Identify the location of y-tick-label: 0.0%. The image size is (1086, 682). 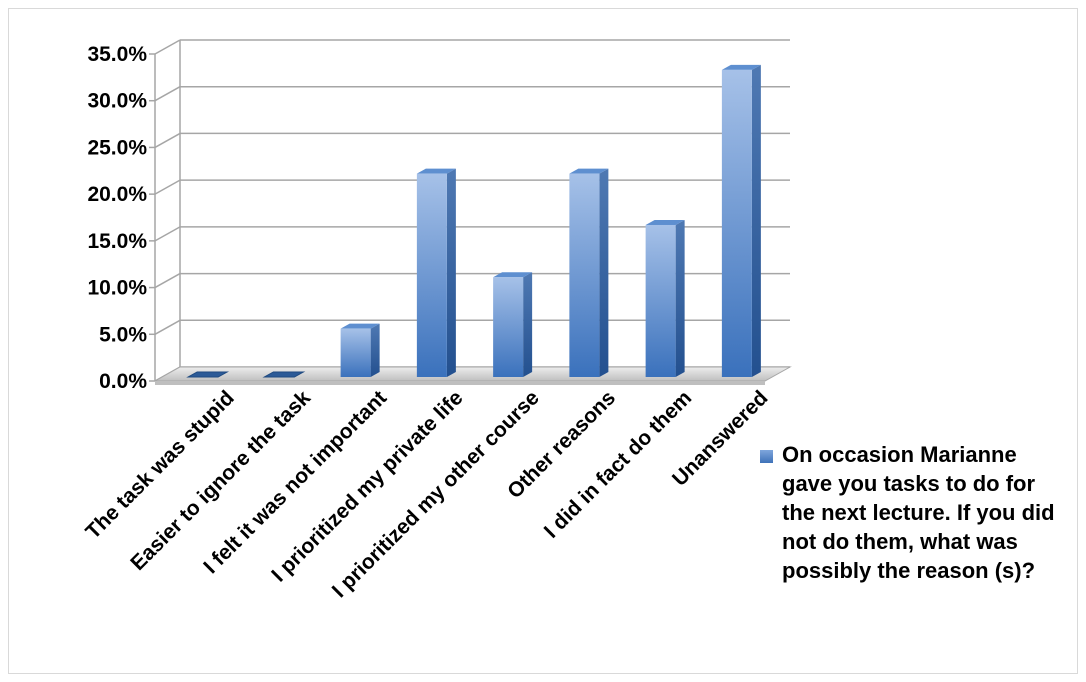
(123, 381).